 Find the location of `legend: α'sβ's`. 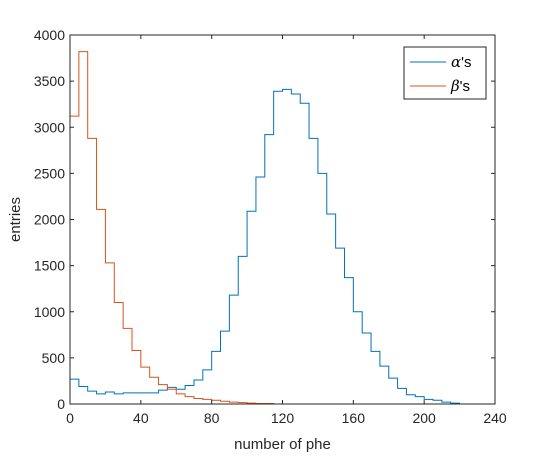

legend: α'sβ's is located at coordinates (445, 73).